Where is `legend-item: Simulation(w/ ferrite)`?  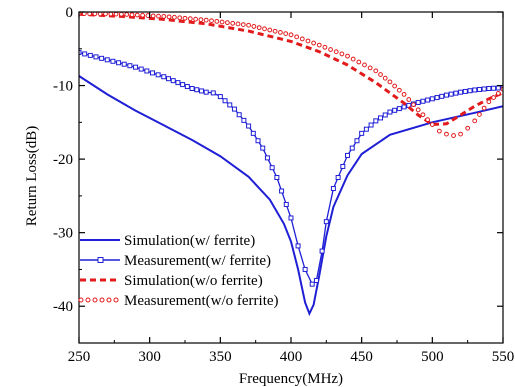
legend-item: Simulation(w/ ferrite) is located at coordinates (167, 241).